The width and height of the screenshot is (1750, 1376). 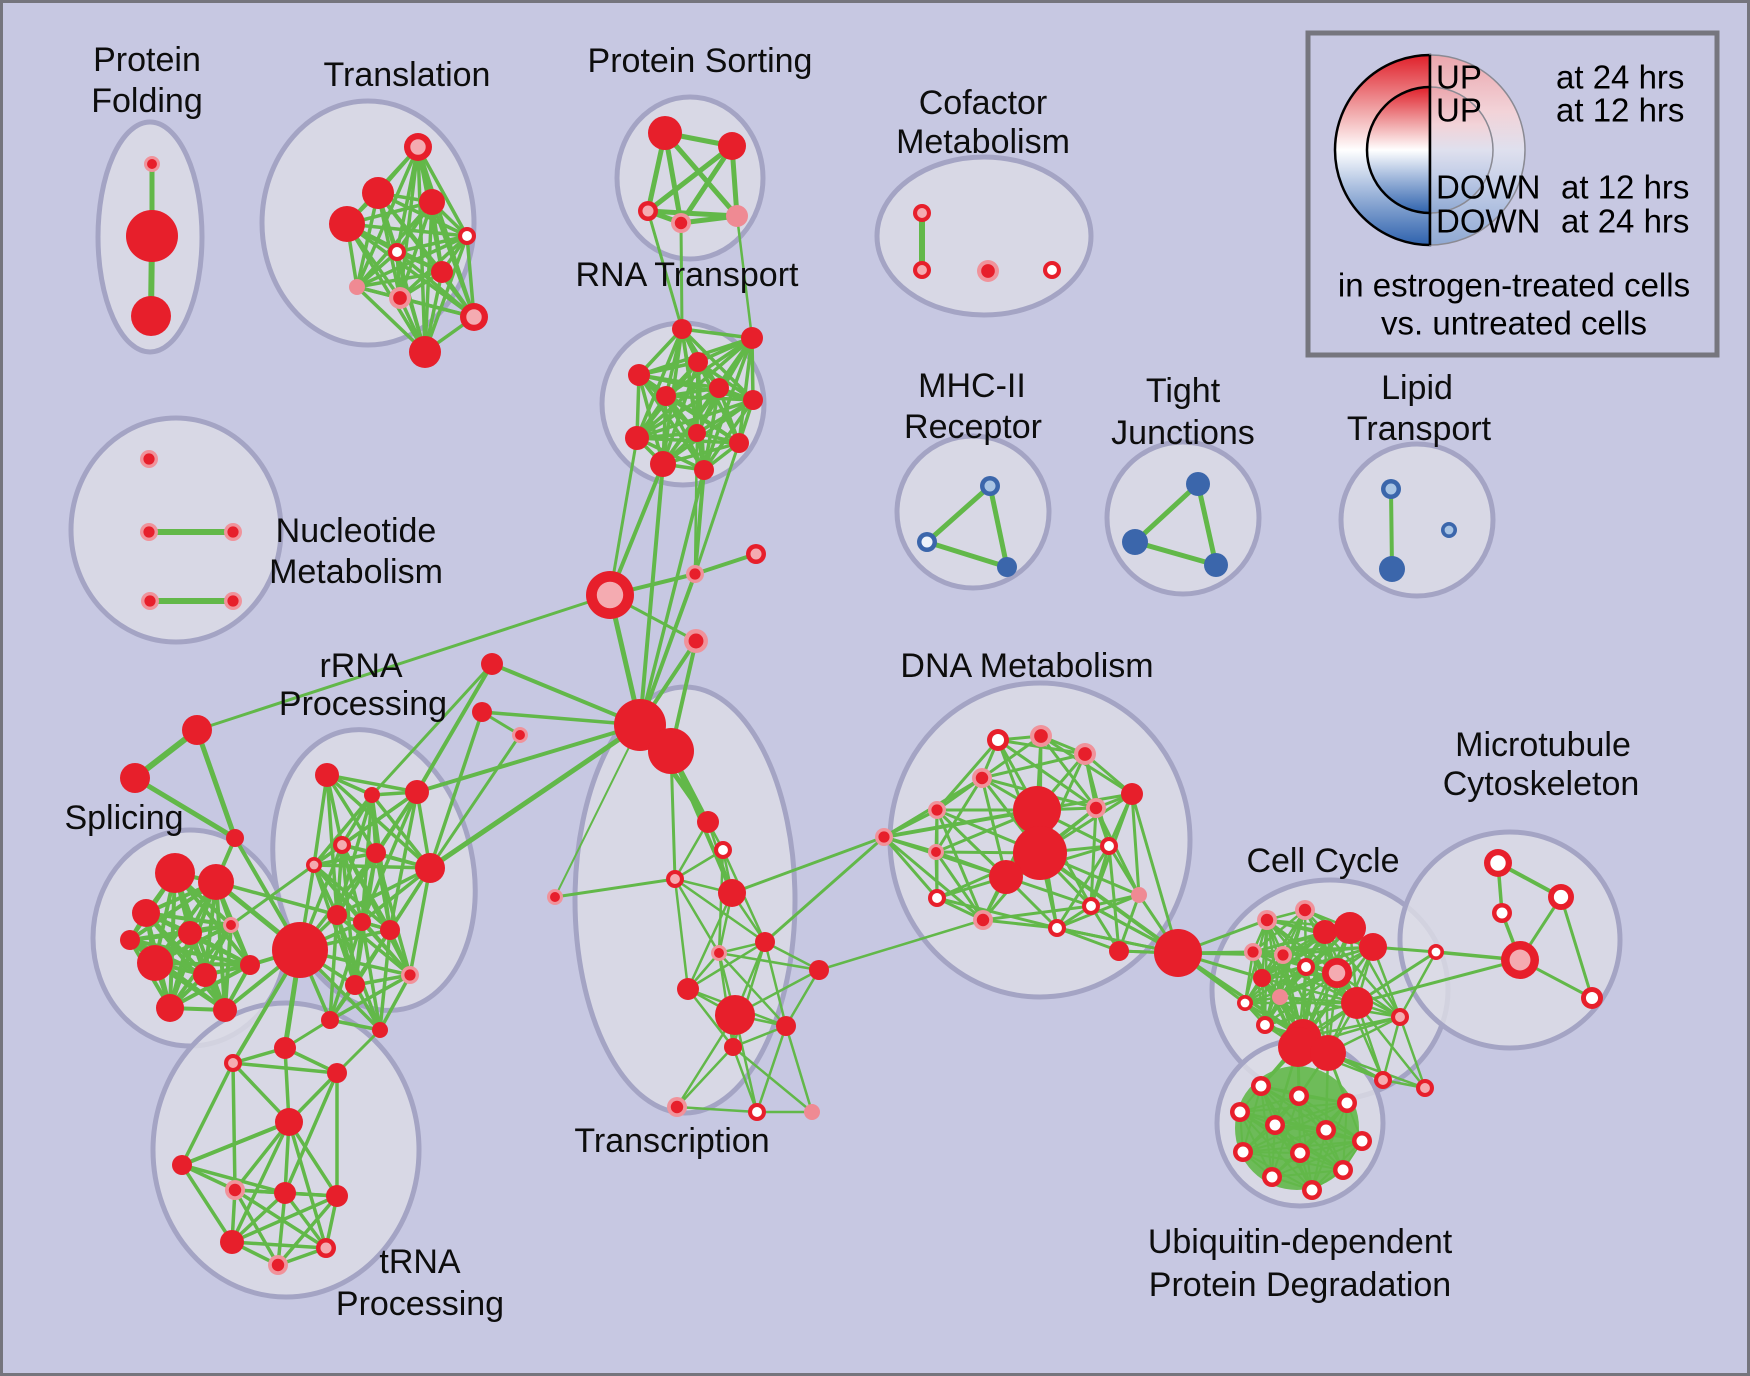 What do you see at coordinates (1625, 187) in the screenshot?
I see `legend-down-12-time: at 12 hrs` at bounding box center [1625, 187].